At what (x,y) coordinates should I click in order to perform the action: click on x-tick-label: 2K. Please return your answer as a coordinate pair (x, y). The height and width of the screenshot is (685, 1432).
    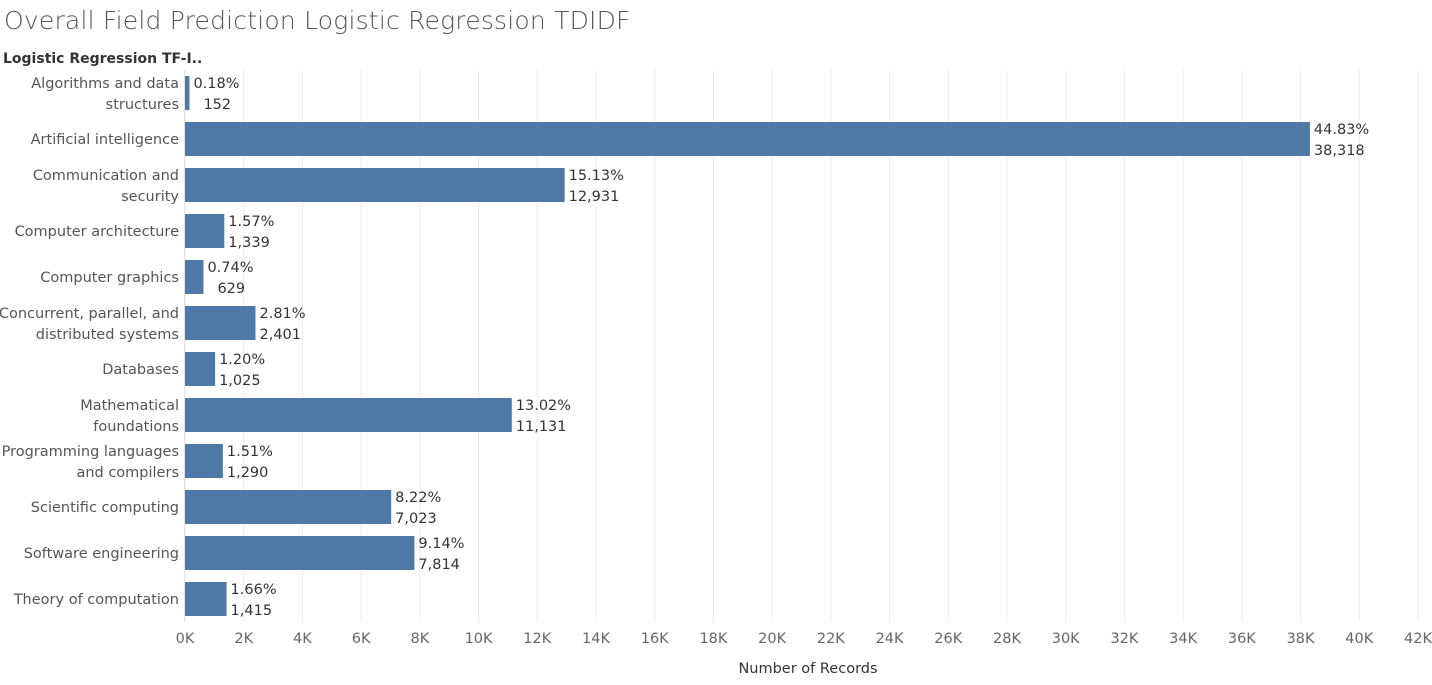
    Looking at the image, I should click on (243, 639).